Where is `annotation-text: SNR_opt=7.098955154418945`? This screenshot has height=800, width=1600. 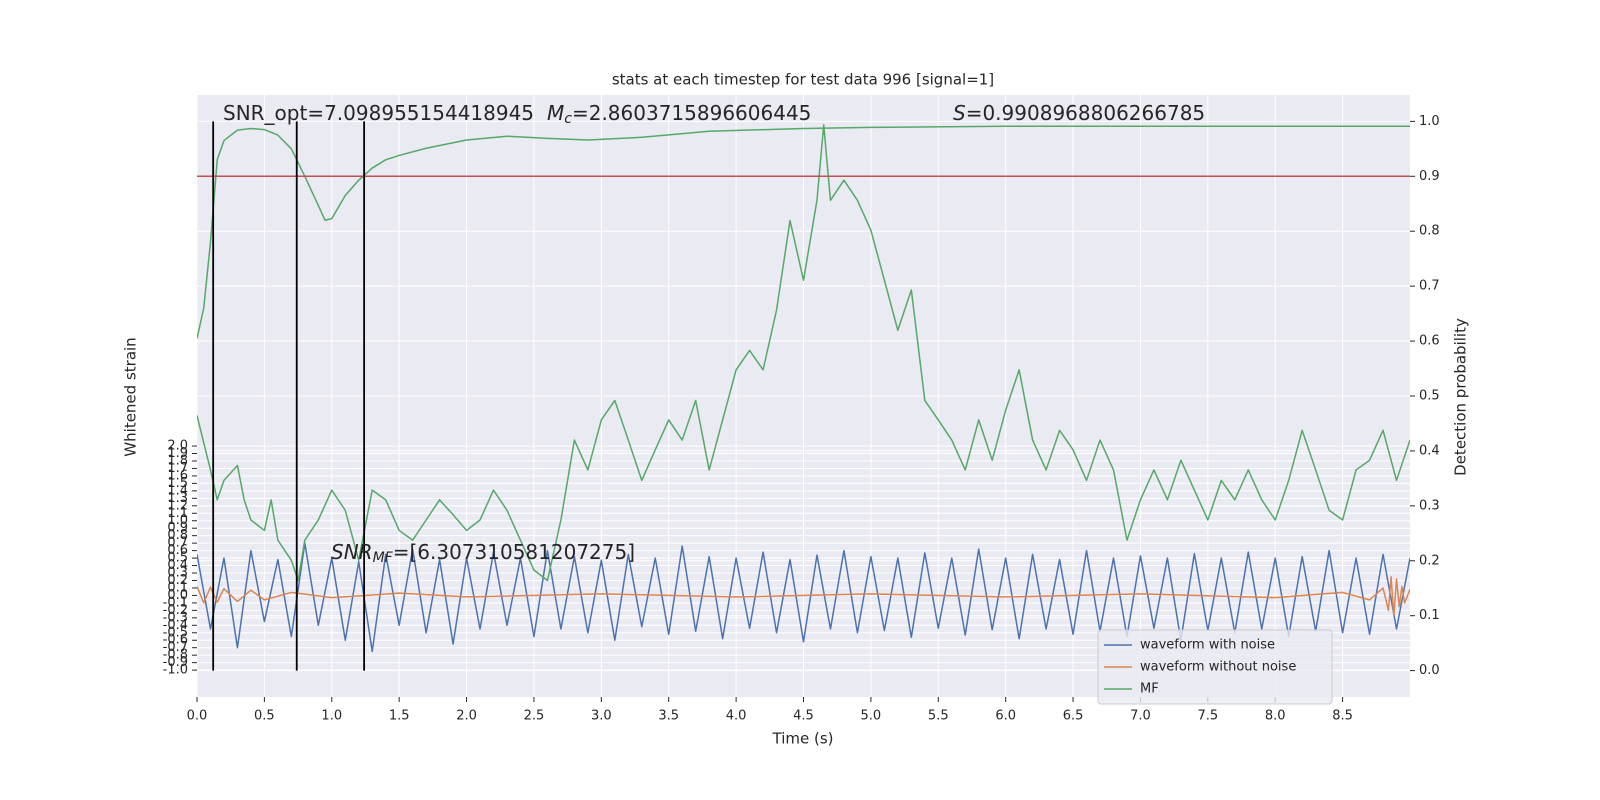 annotation-text: SNR_opt=7.098955154418945 is located at coordinates (378, 113).